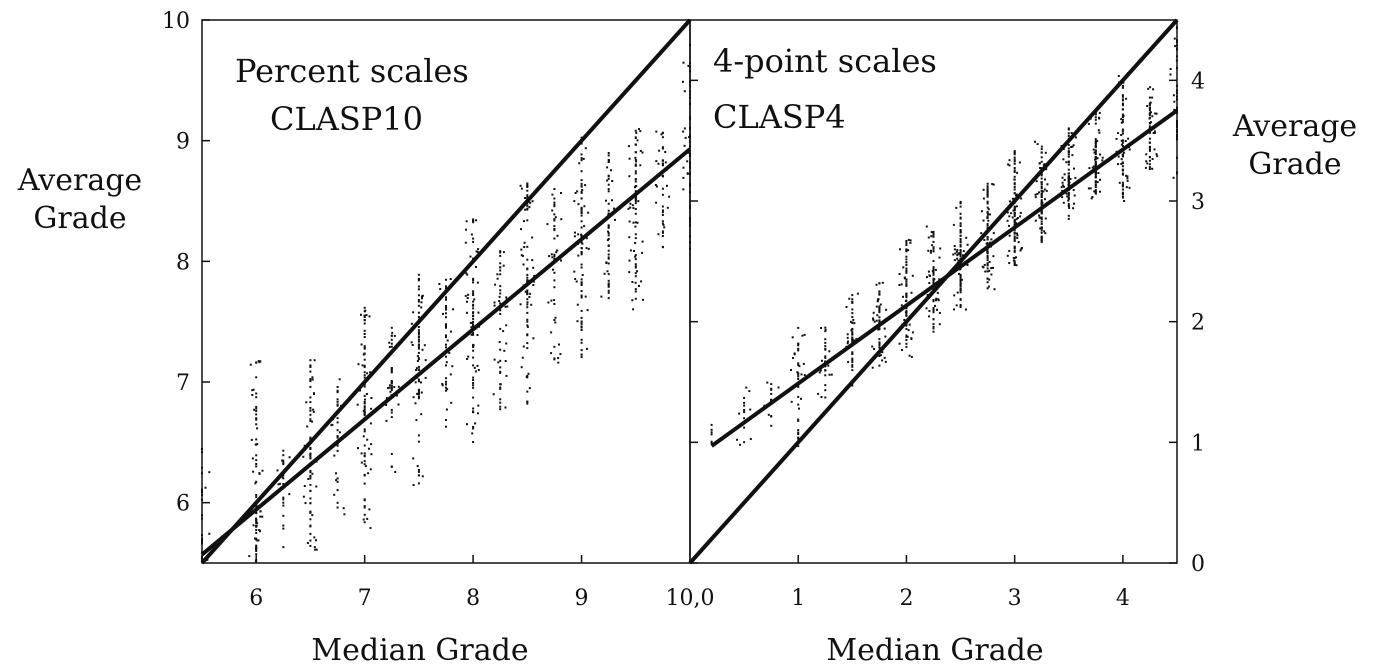 This screenshot has height=670, width=1380. What do you see at coordinates (1198, 202) in the screenshot?
I see `y-tick-label: 3` at bounding box center [1198, 202].